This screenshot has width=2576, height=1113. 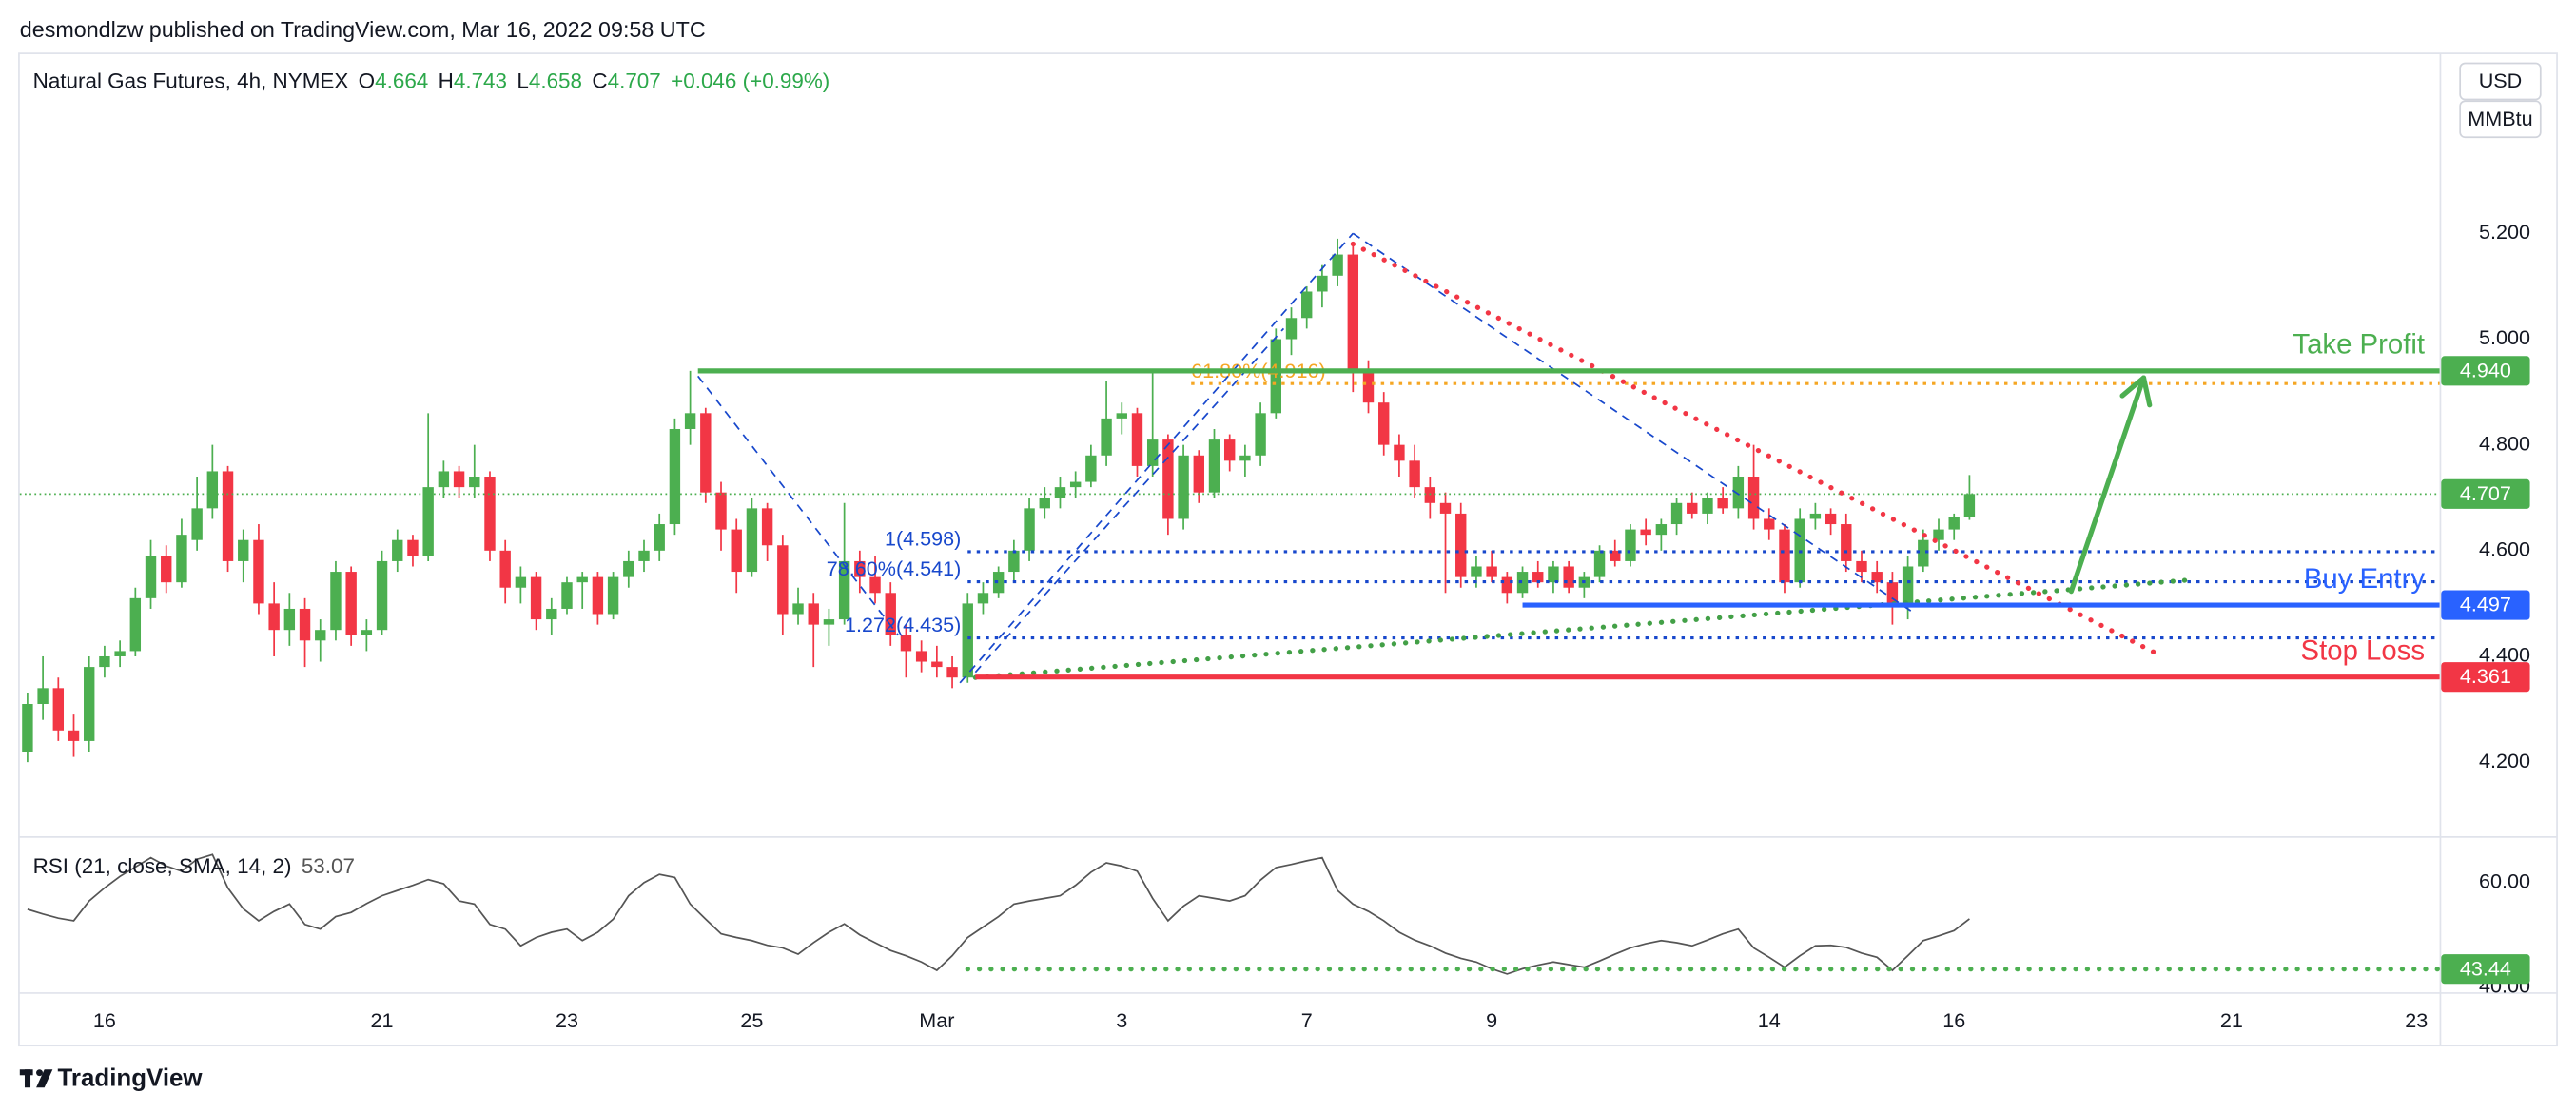 What do you see at coordinates (751, 1020) in the screenshot?
I see `x-tick-label: 25` at bounding box center [751, 1020].